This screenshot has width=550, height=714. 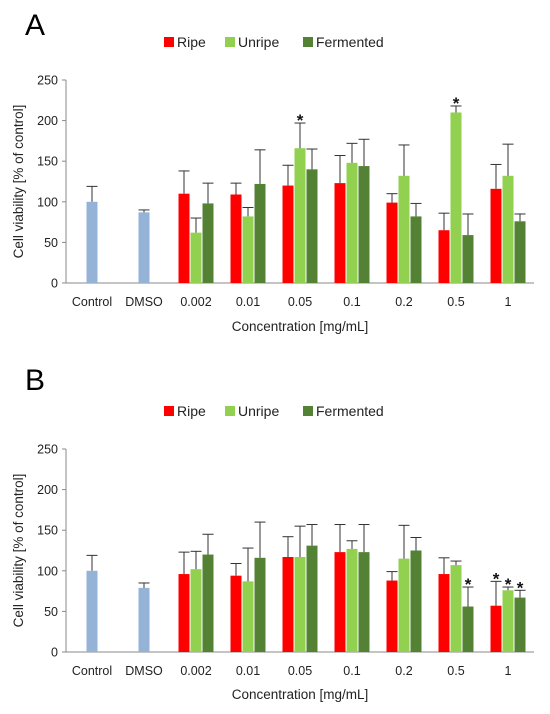 I want to click on panel-label-b: B, so click(x=35, y=380).